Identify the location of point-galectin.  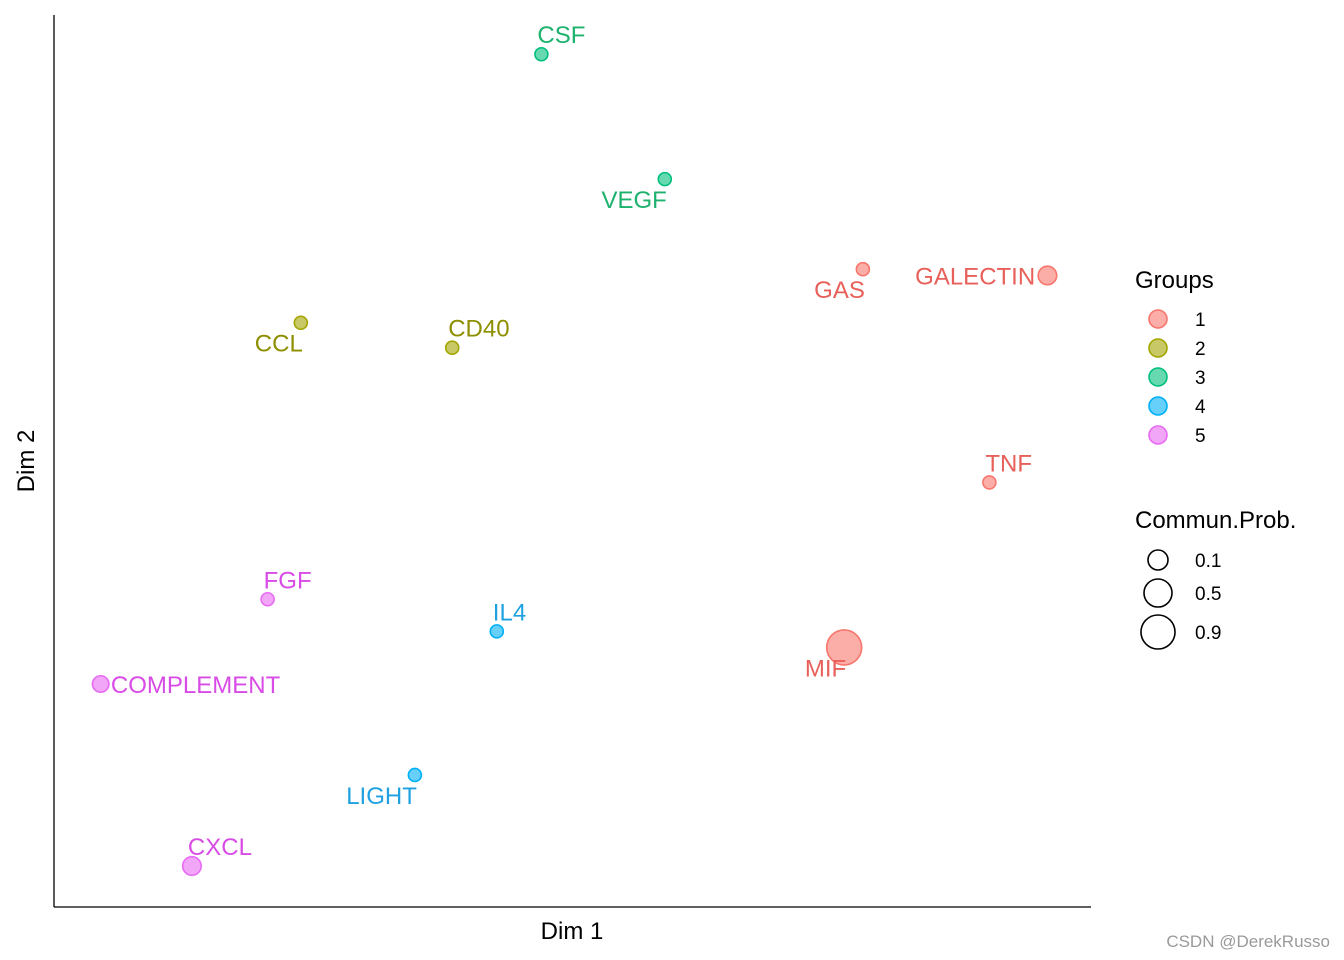
(1047, 275).